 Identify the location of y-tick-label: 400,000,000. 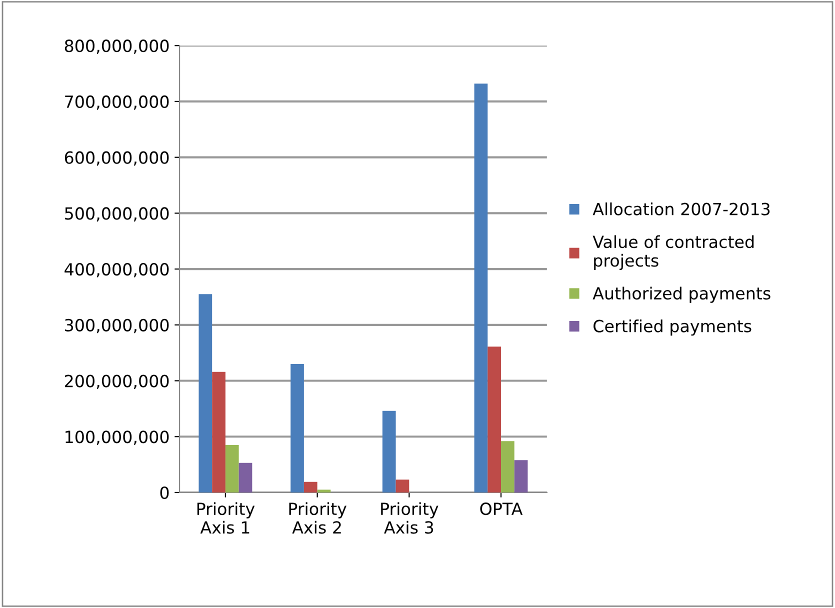
(116, 270).